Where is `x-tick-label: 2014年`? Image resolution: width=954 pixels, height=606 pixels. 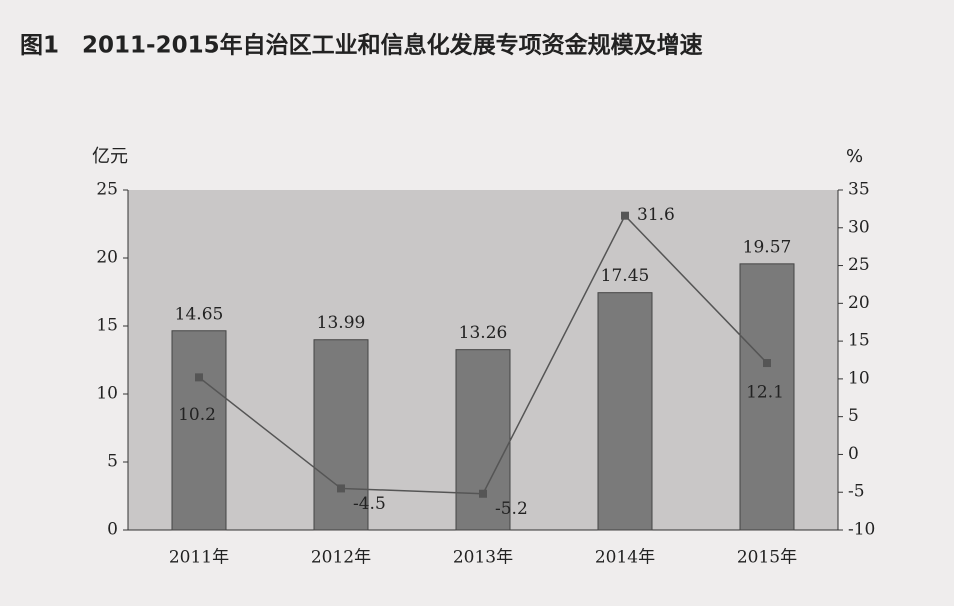 x-tick-label: 2014年 is located at coordinates (625, 558).